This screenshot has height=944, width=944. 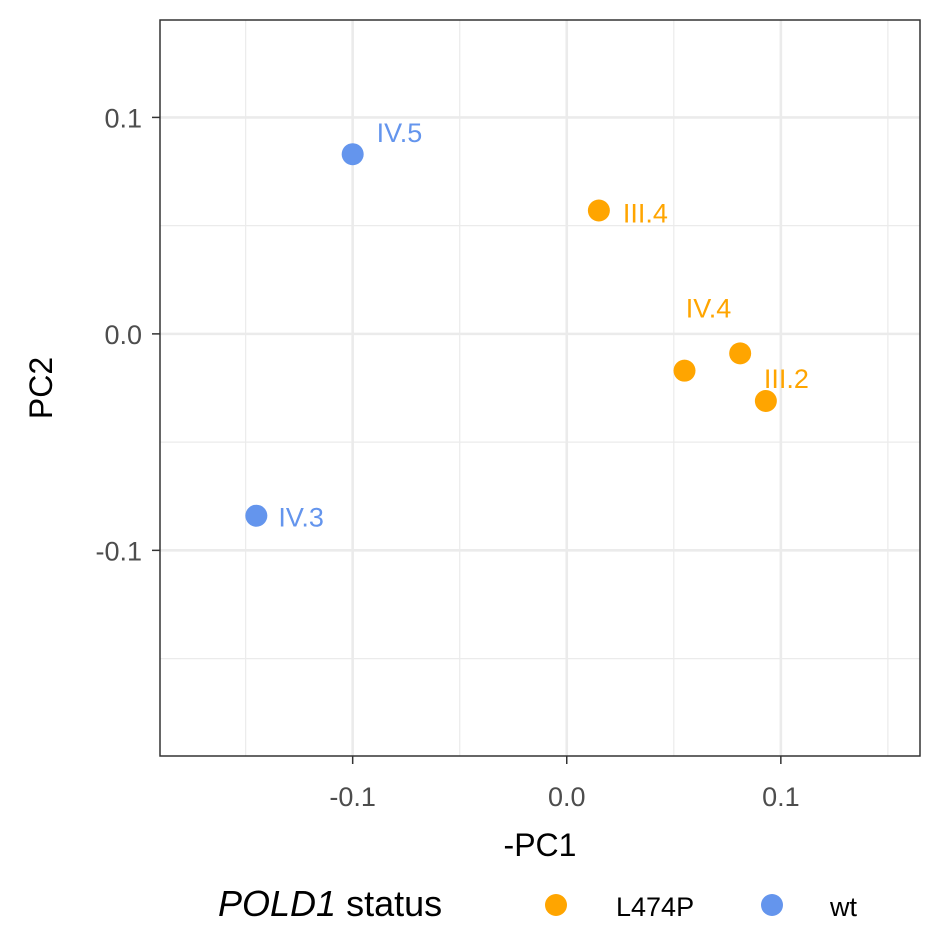 I want to click on y-tick-label-1: 0.0, so click(x=123, y=335).